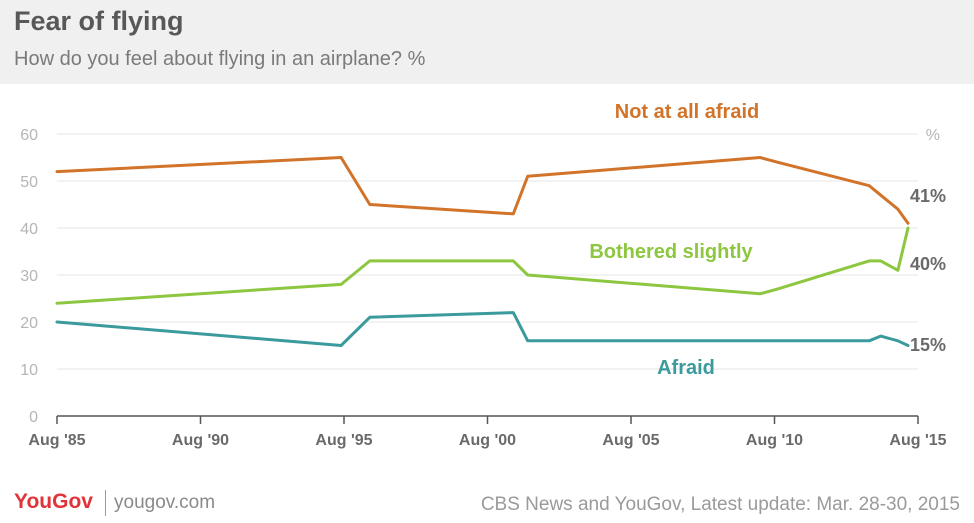 The width and height of the screenshot is (974, 523). I want to click on series-label: Bothered slightly, so click(671, 252).